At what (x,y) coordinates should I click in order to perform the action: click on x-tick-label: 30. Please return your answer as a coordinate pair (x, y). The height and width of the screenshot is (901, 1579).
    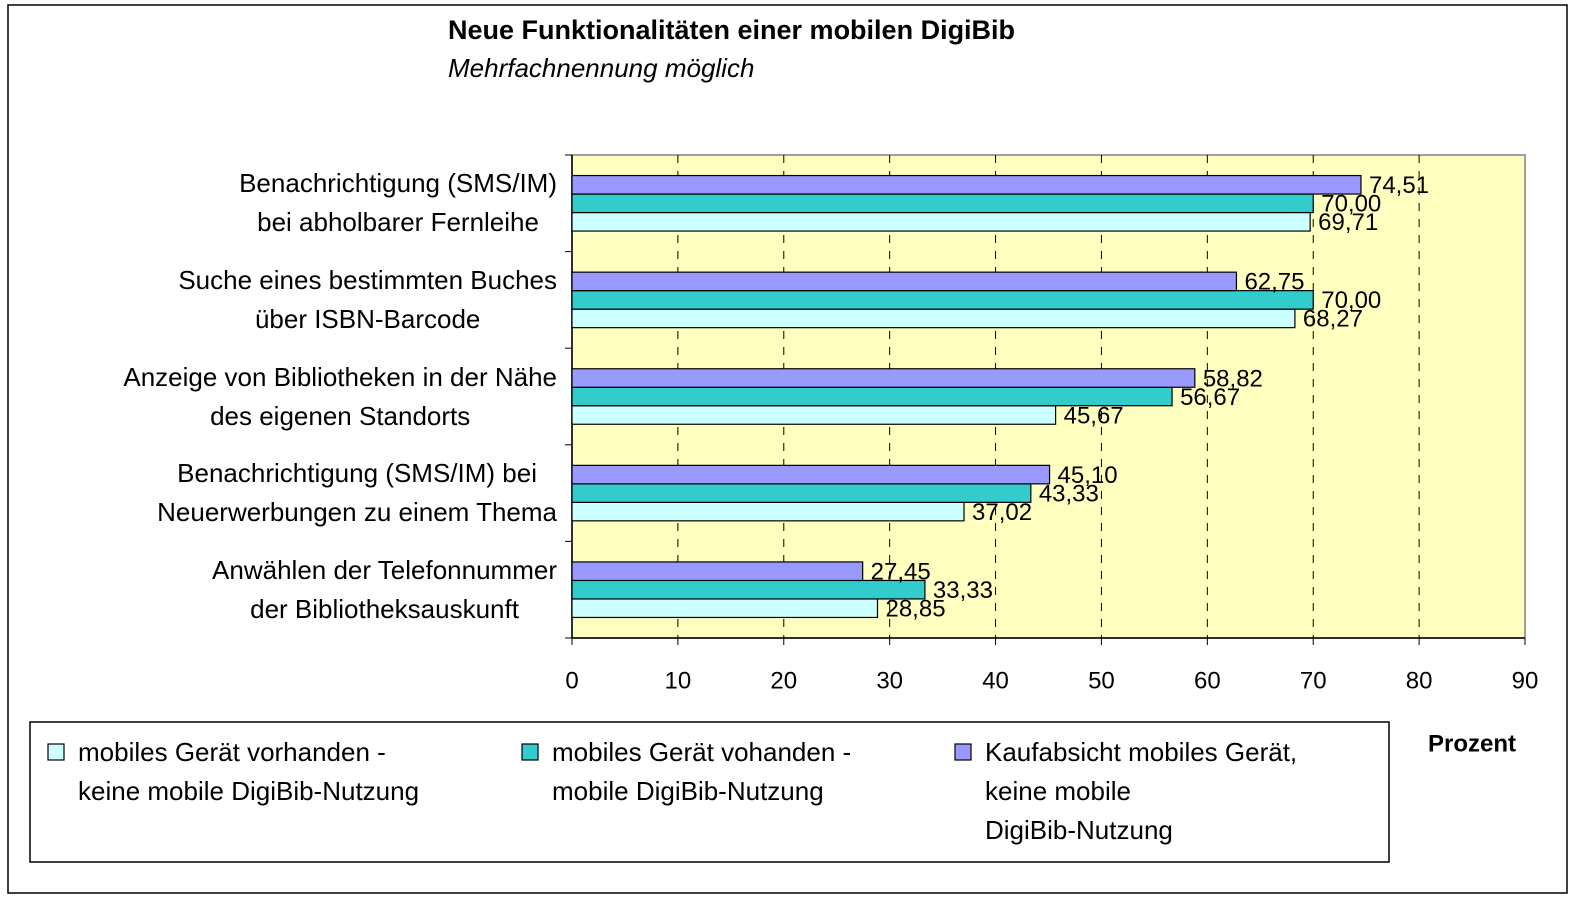
    Looking at the image, I should click on (889, 680).